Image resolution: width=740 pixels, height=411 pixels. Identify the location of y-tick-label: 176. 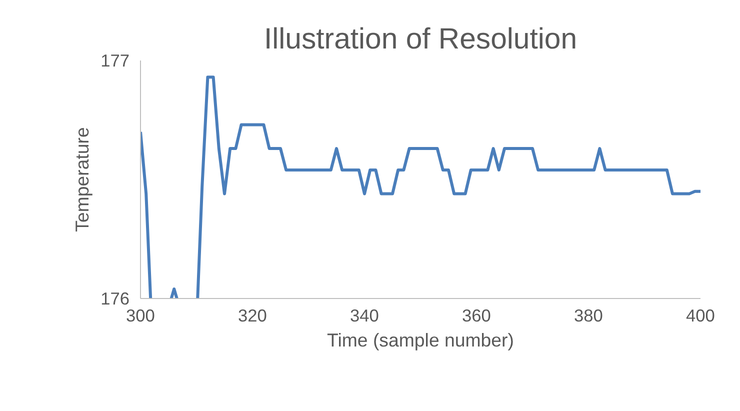
(115, 298).